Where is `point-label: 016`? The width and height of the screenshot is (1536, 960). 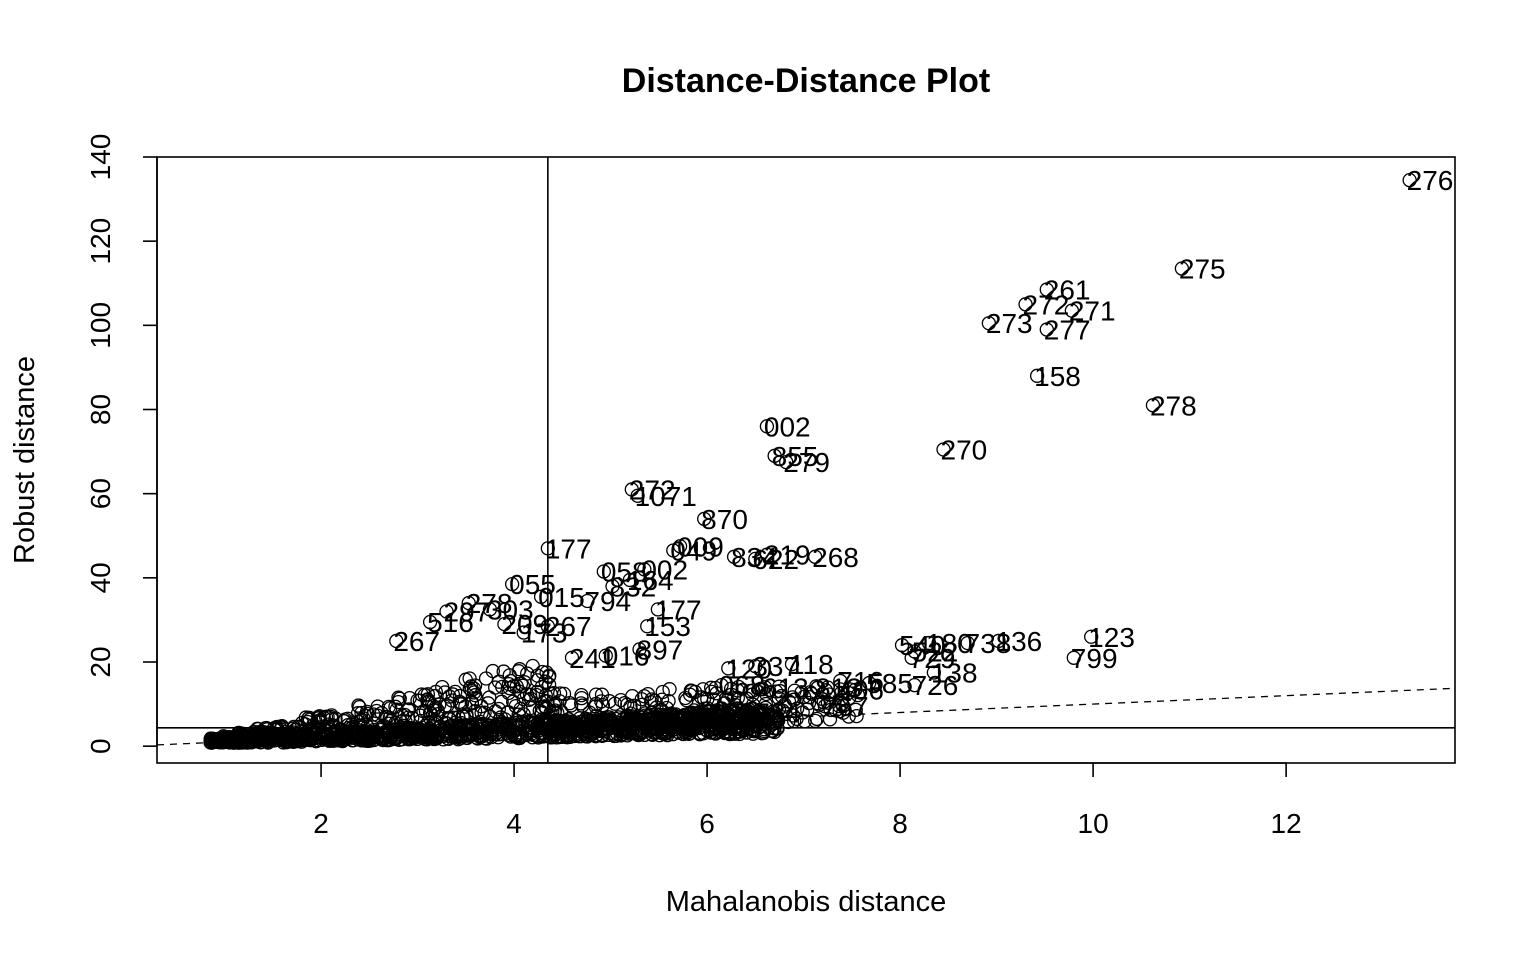 point-label: 016 is located at coordinates (626, 656).